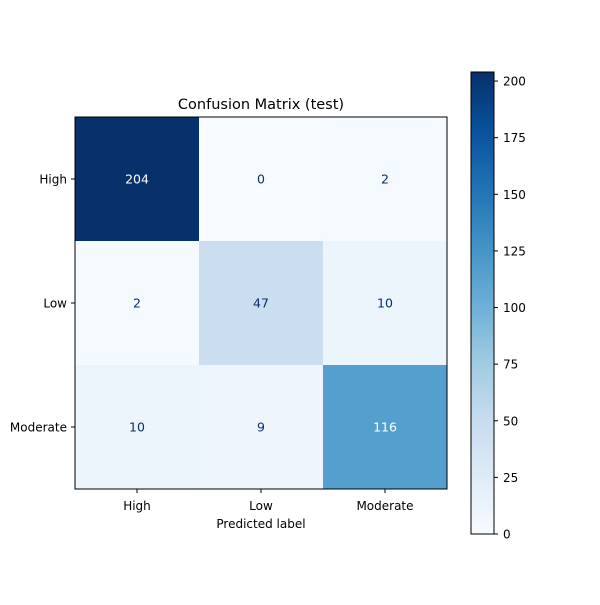  Describe the element at coordinates (42, 304) in the screenshot. I see `y-axis: High Low Moderate` at that location.